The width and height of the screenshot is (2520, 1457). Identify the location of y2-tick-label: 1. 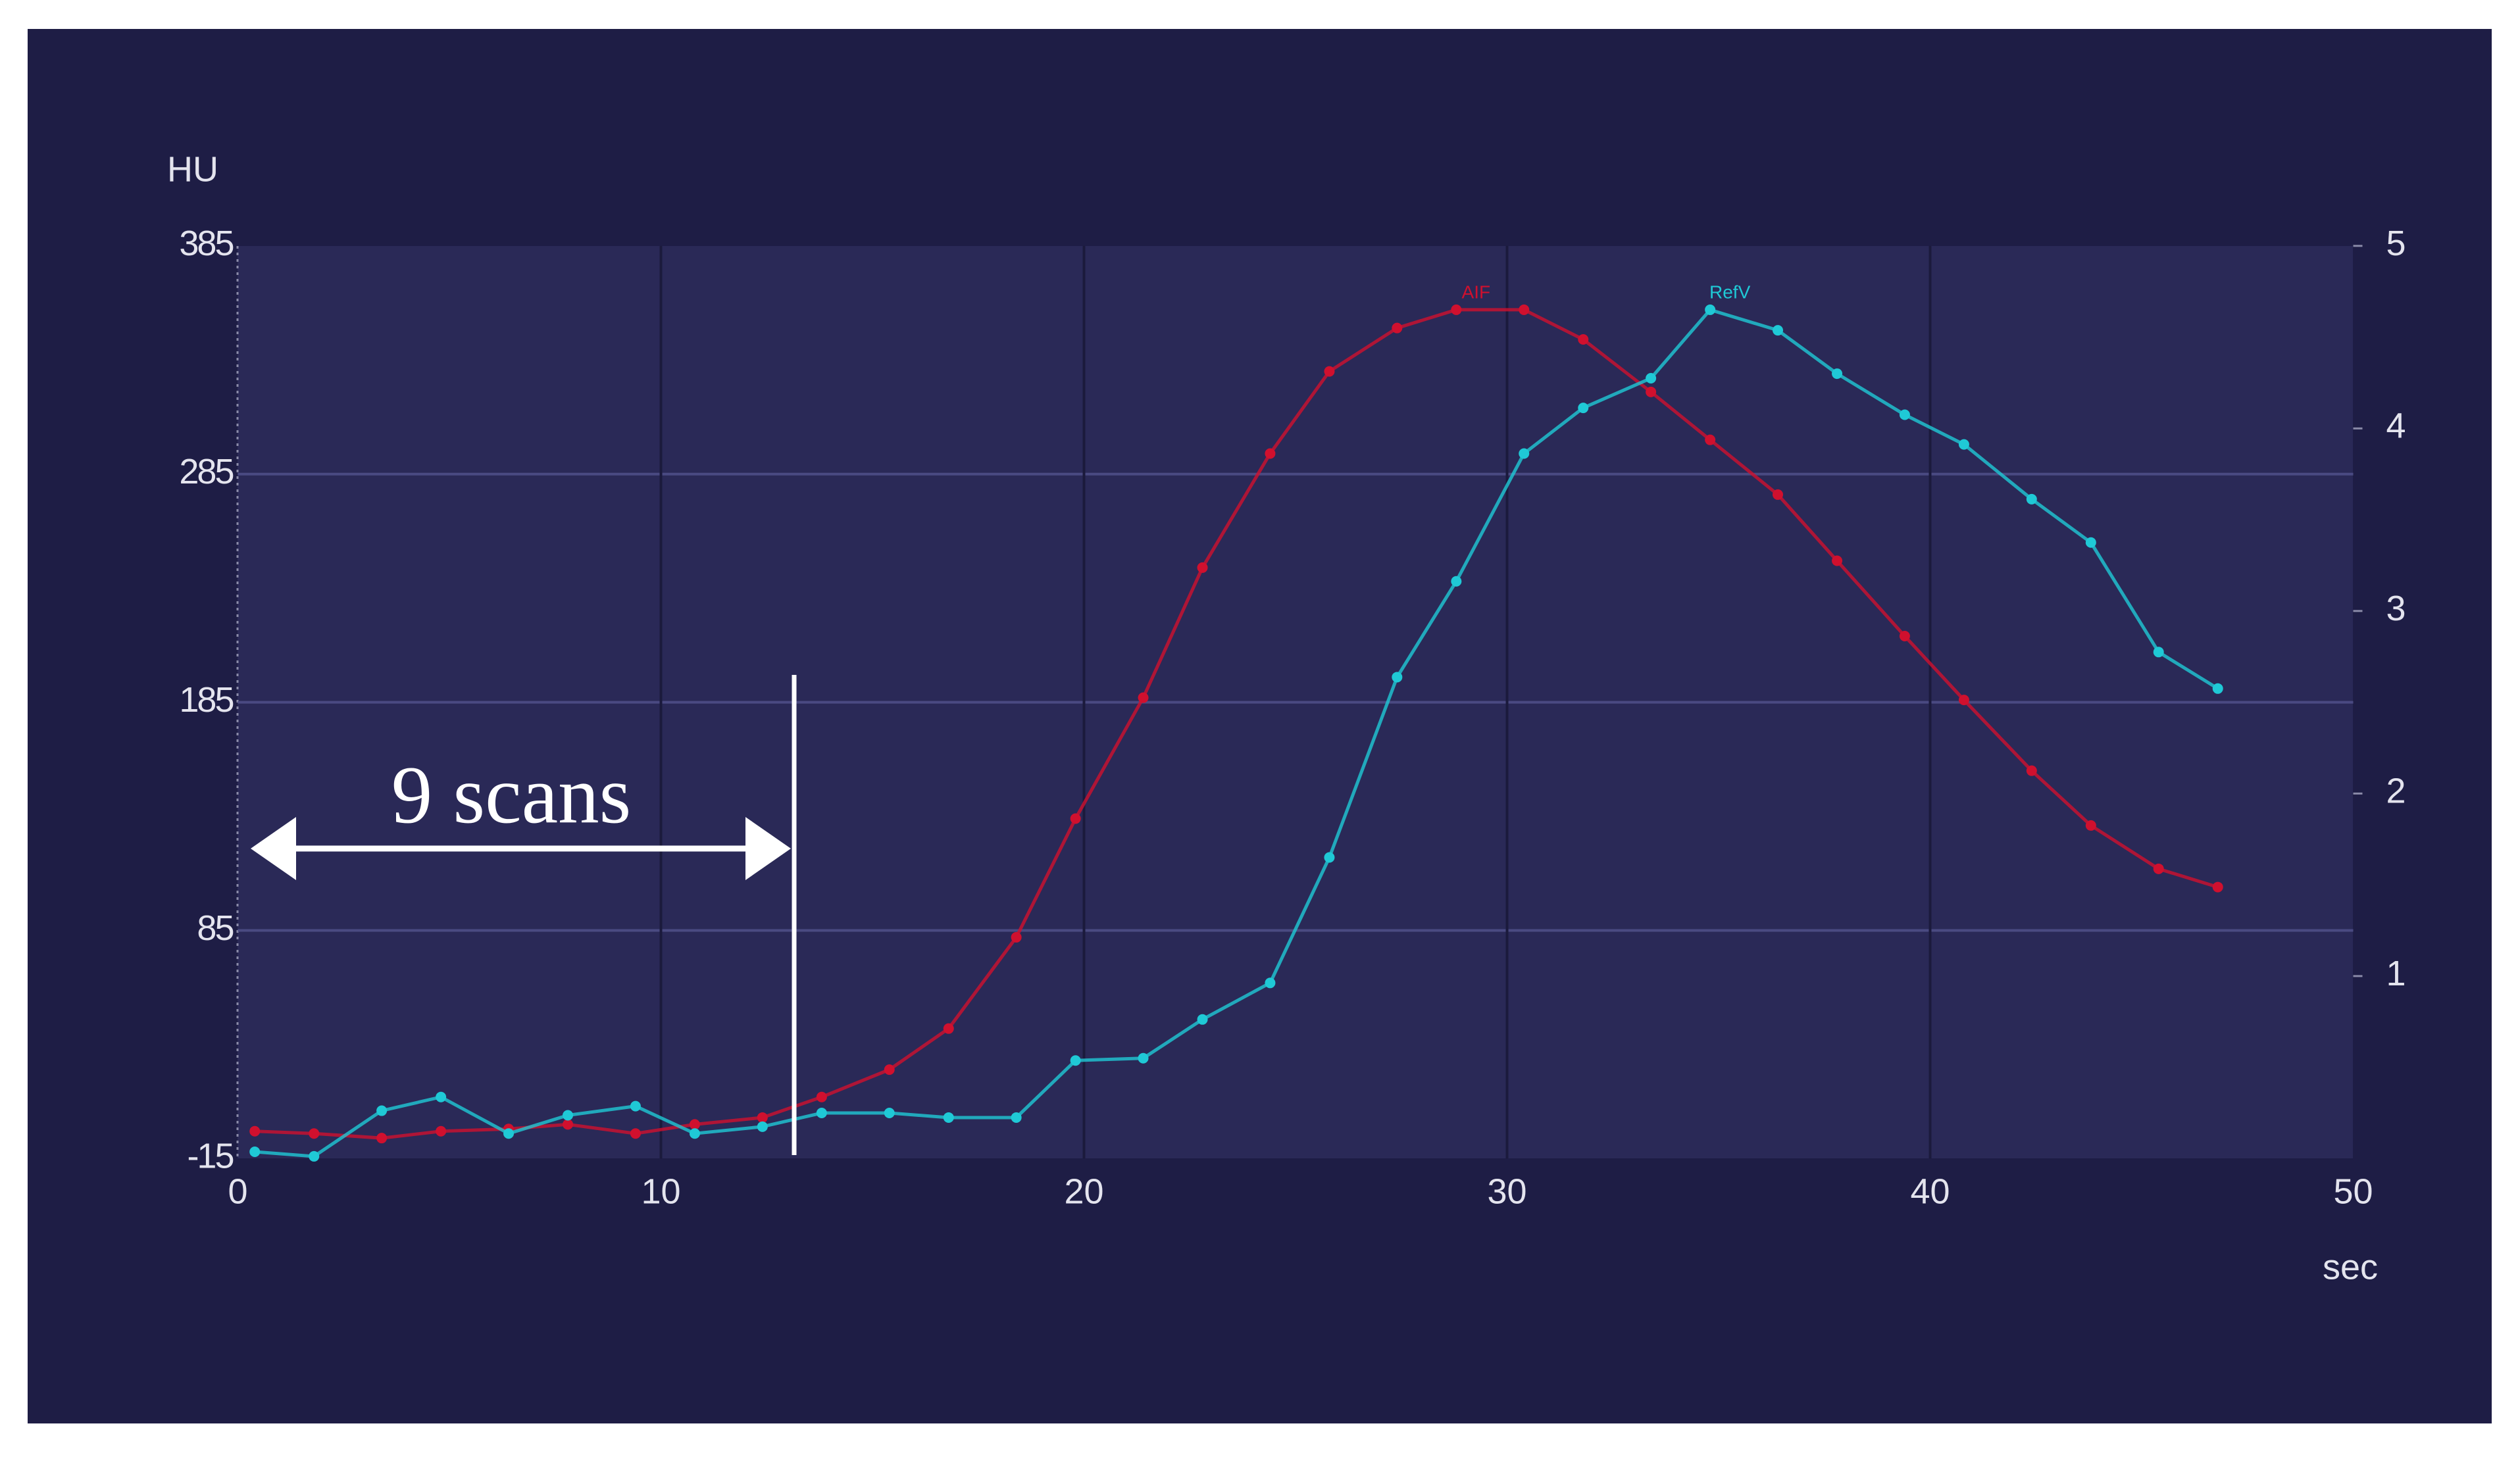
(2396, 974).